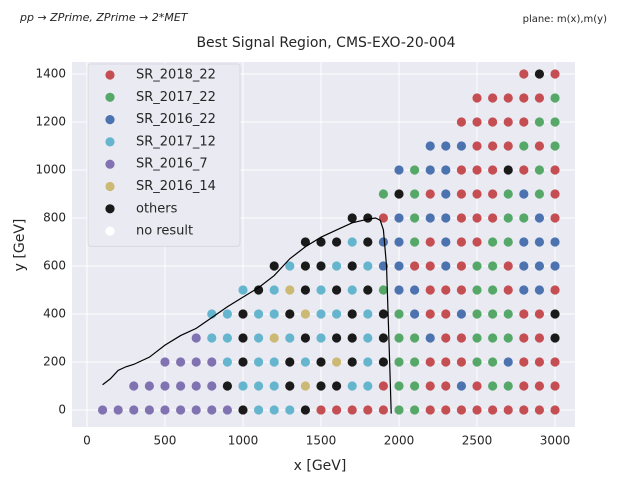 The height and width of the screenshot is (480, 640). Describe the element at coordinates (176, 119) in the screenshot. I see `legend-label: SR_2016_22` at that location.